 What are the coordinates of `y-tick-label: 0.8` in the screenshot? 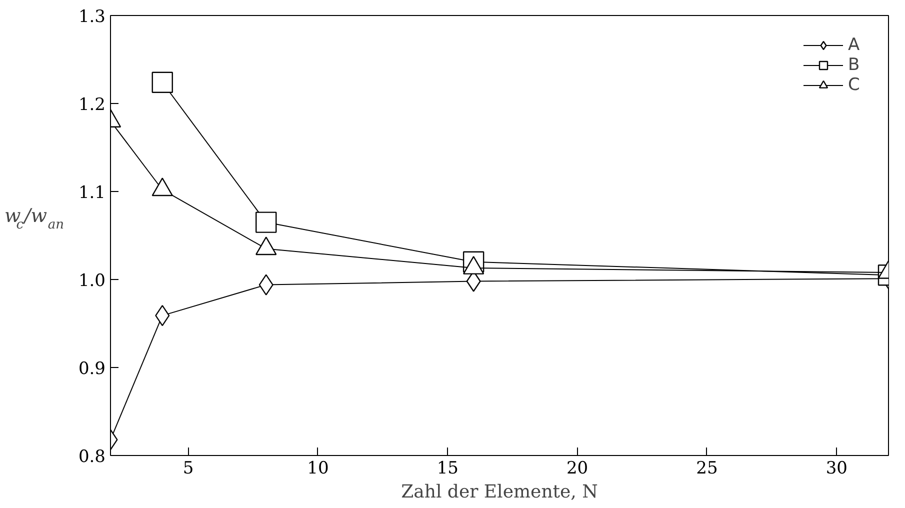 It's located at (92, 457).